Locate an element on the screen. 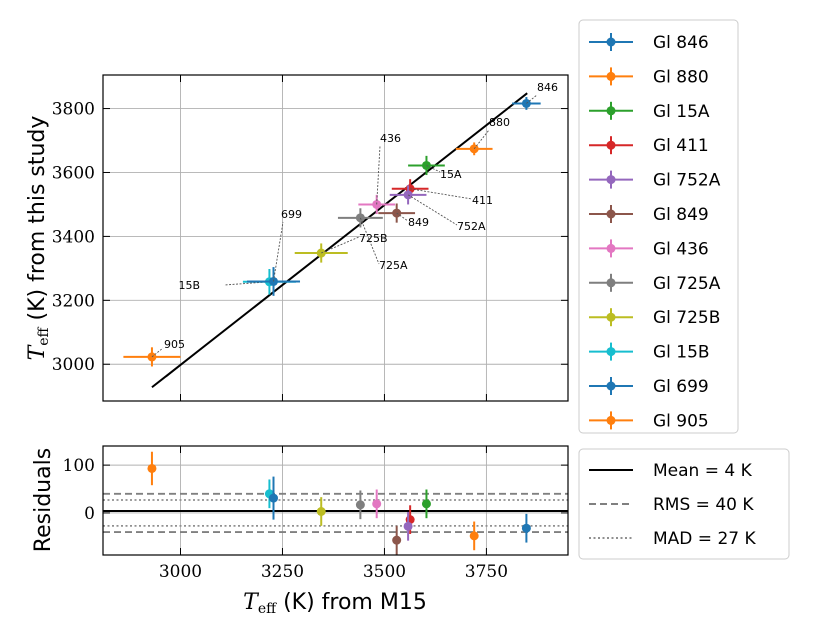  y-tick-label: 3200 is located at coordinates (73, 301).